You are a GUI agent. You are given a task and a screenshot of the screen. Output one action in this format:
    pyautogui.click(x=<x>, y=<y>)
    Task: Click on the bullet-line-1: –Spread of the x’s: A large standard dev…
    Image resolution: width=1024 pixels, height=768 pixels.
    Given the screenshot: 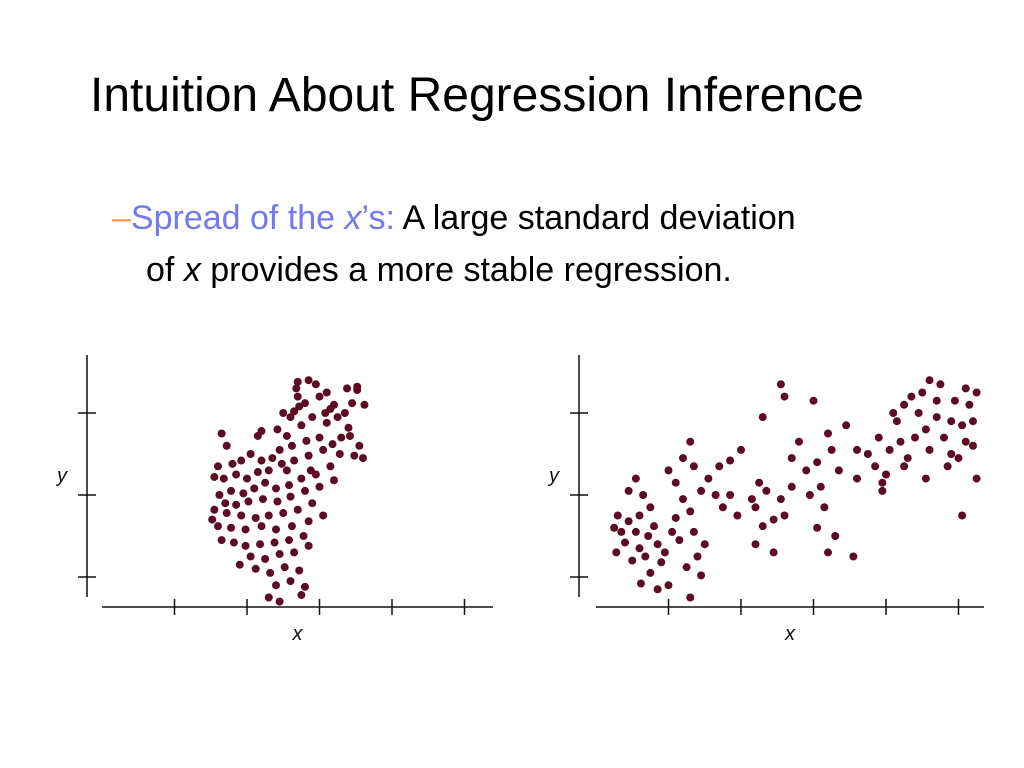 What is the action you would take?
    pyautogui.click(x=552, y=218)
    